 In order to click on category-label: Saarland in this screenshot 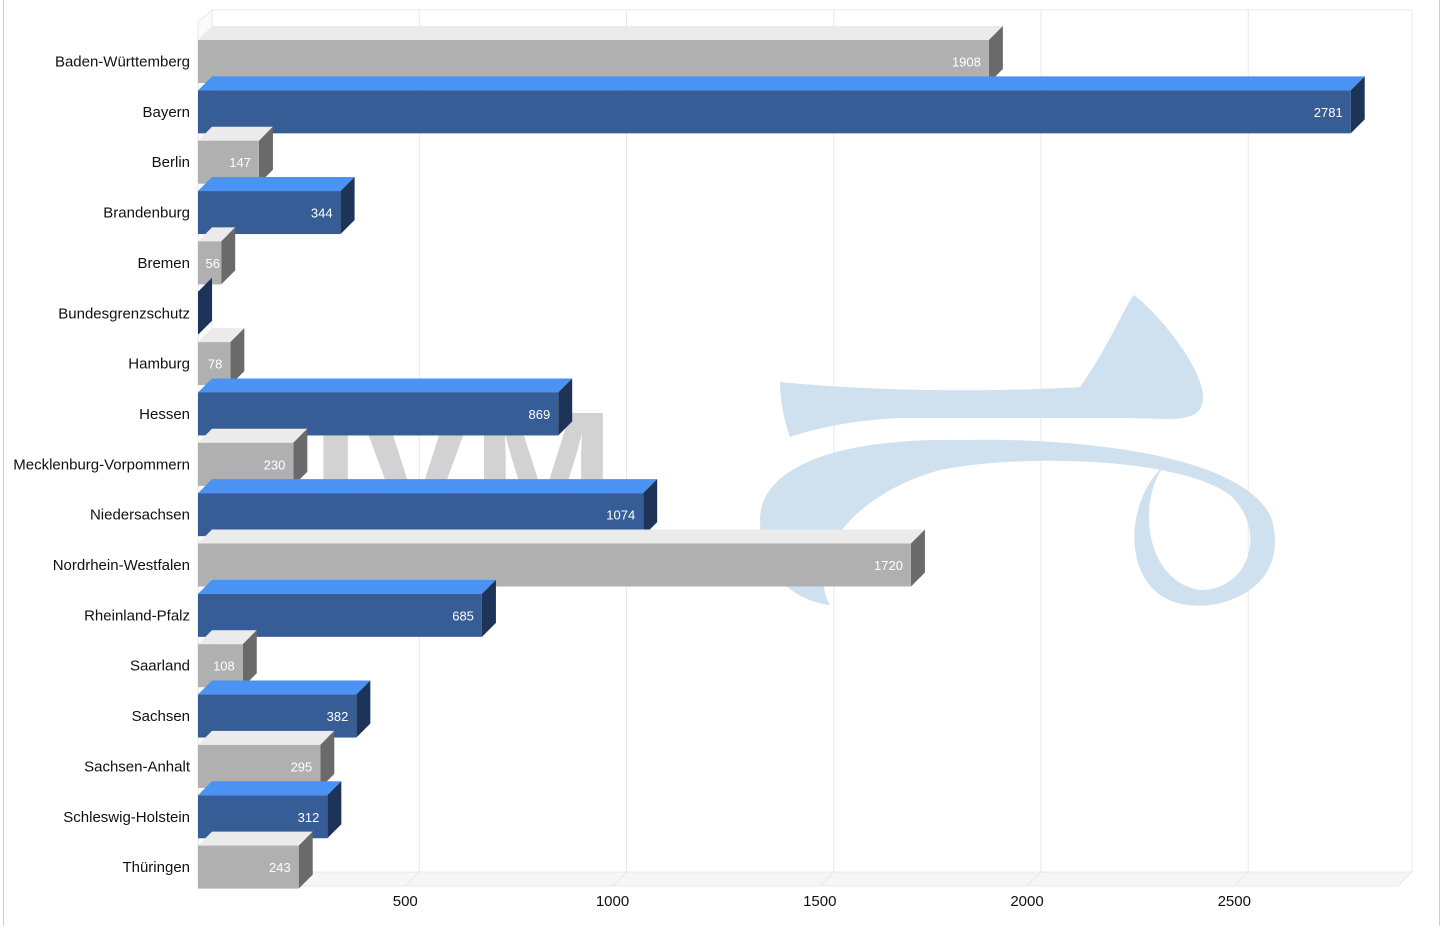, I will do `click(160, 666)`.